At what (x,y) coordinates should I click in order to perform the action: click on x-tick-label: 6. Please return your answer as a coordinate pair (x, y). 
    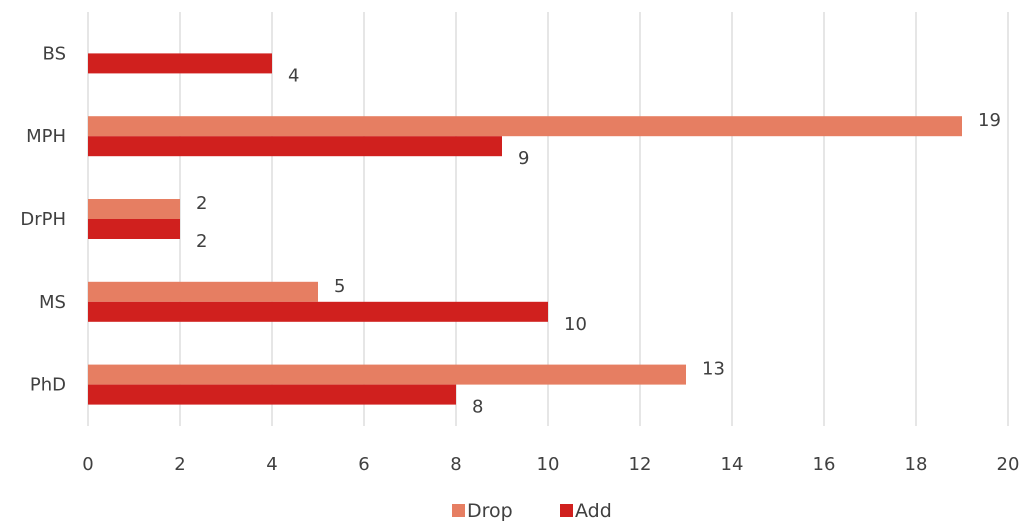
    Looking at the image, I should click on (363, 464).